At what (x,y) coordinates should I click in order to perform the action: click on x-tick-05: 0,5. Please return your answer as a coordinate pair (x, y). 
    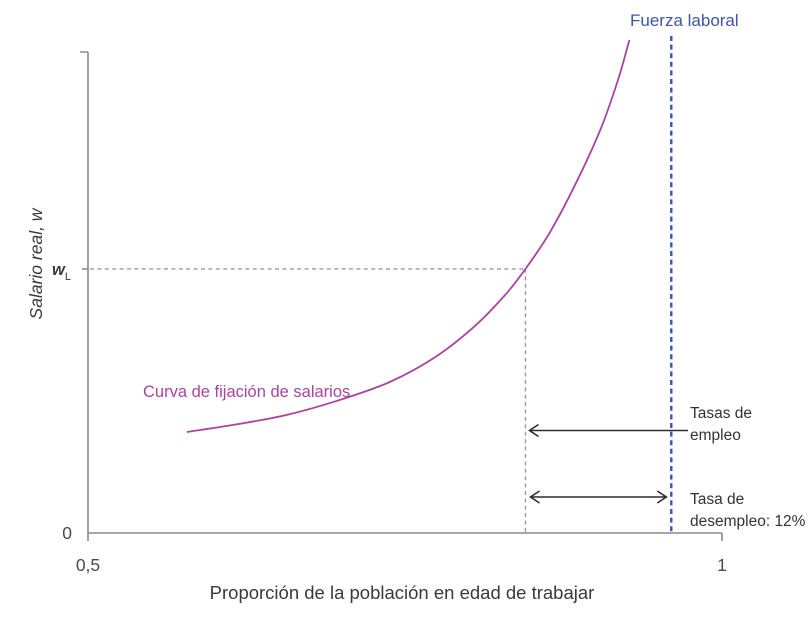
    Looking at the image, I should click on (88, 565).